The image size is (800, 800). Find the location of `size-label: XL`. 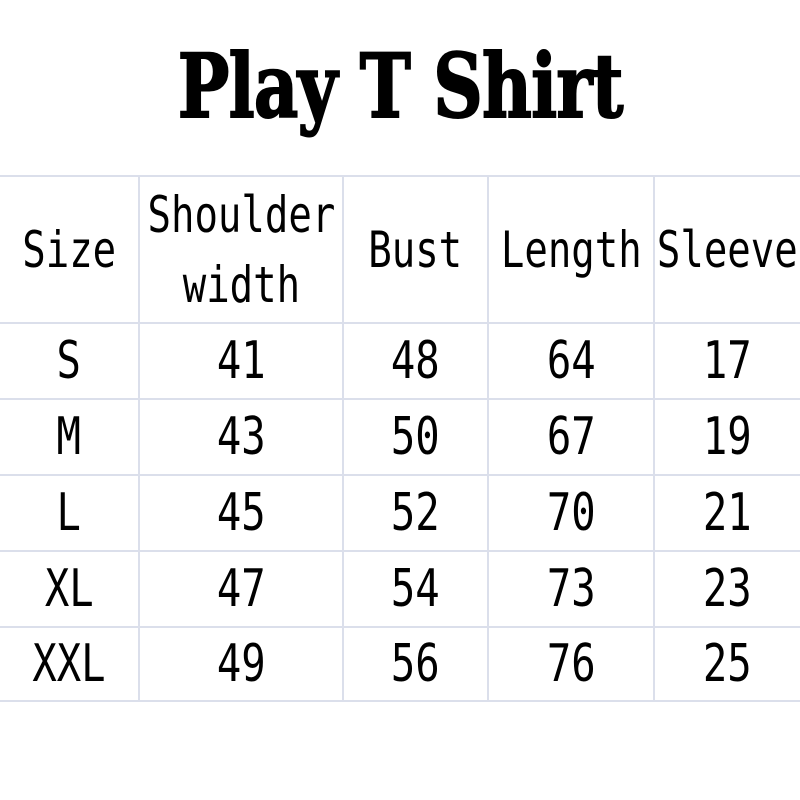

size-label: XL is located at coordinates (69, 589).